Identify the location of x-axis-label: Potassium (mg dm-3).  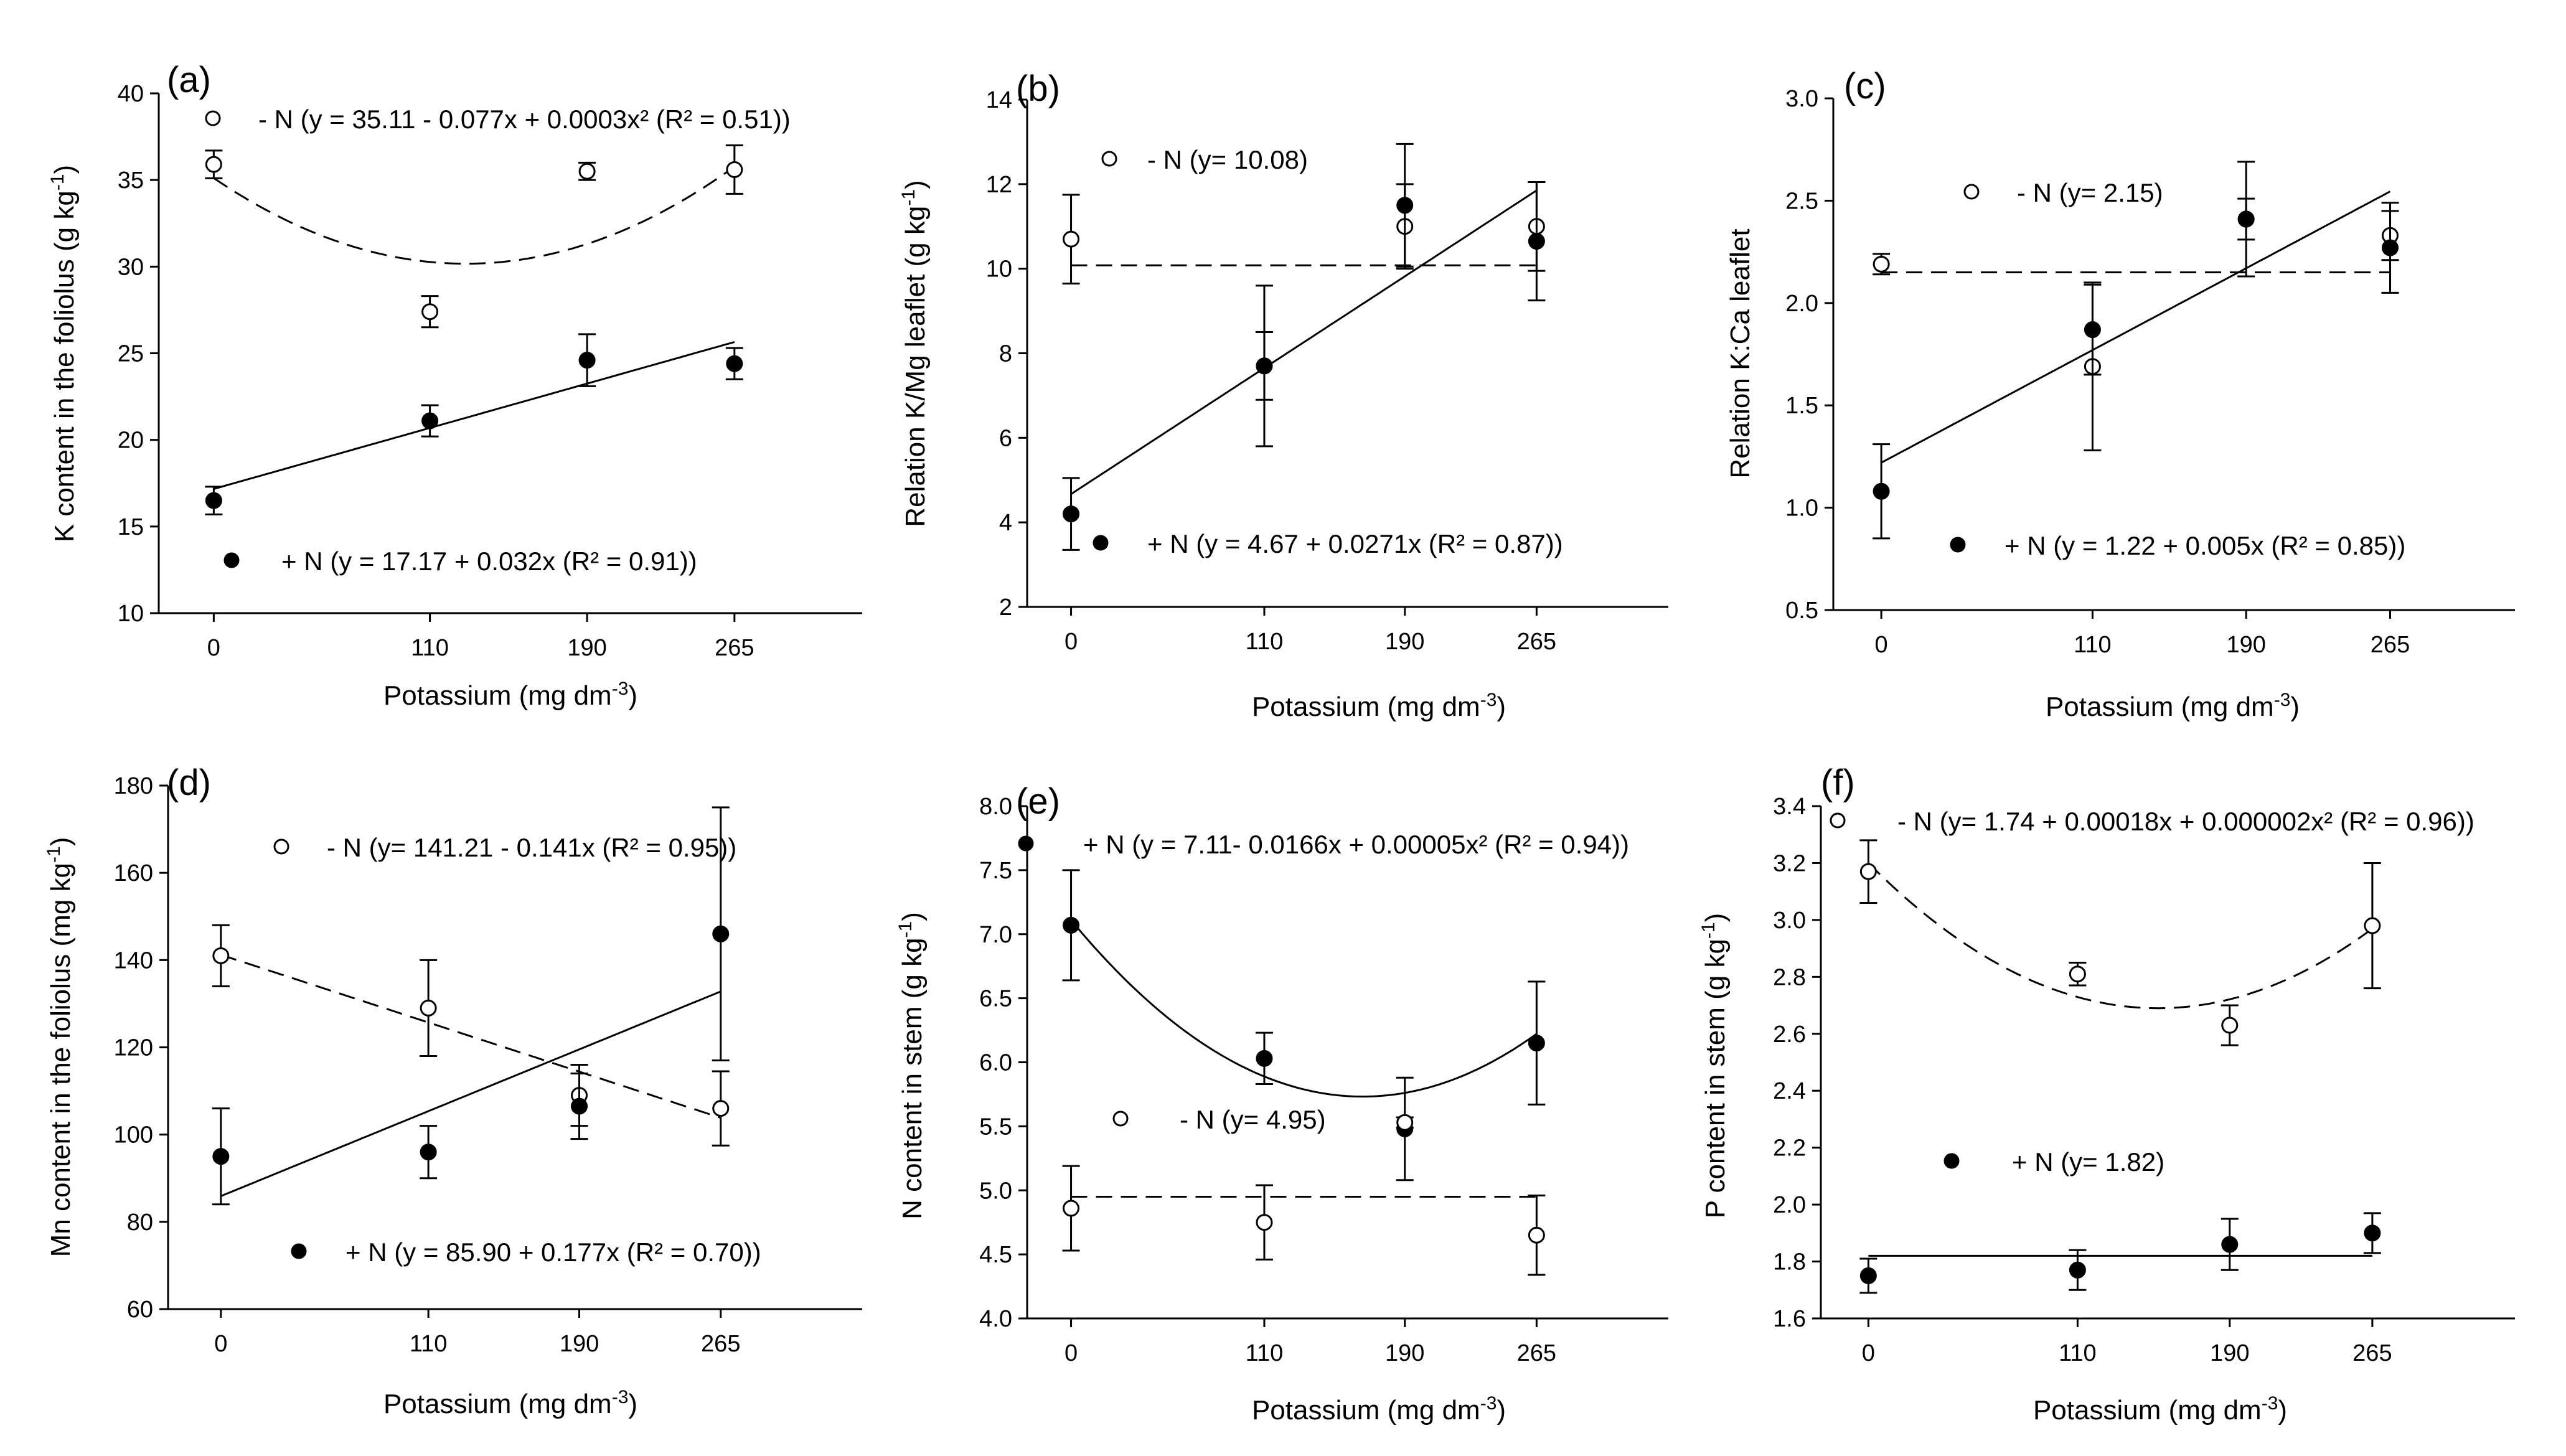
(1379, 1409).